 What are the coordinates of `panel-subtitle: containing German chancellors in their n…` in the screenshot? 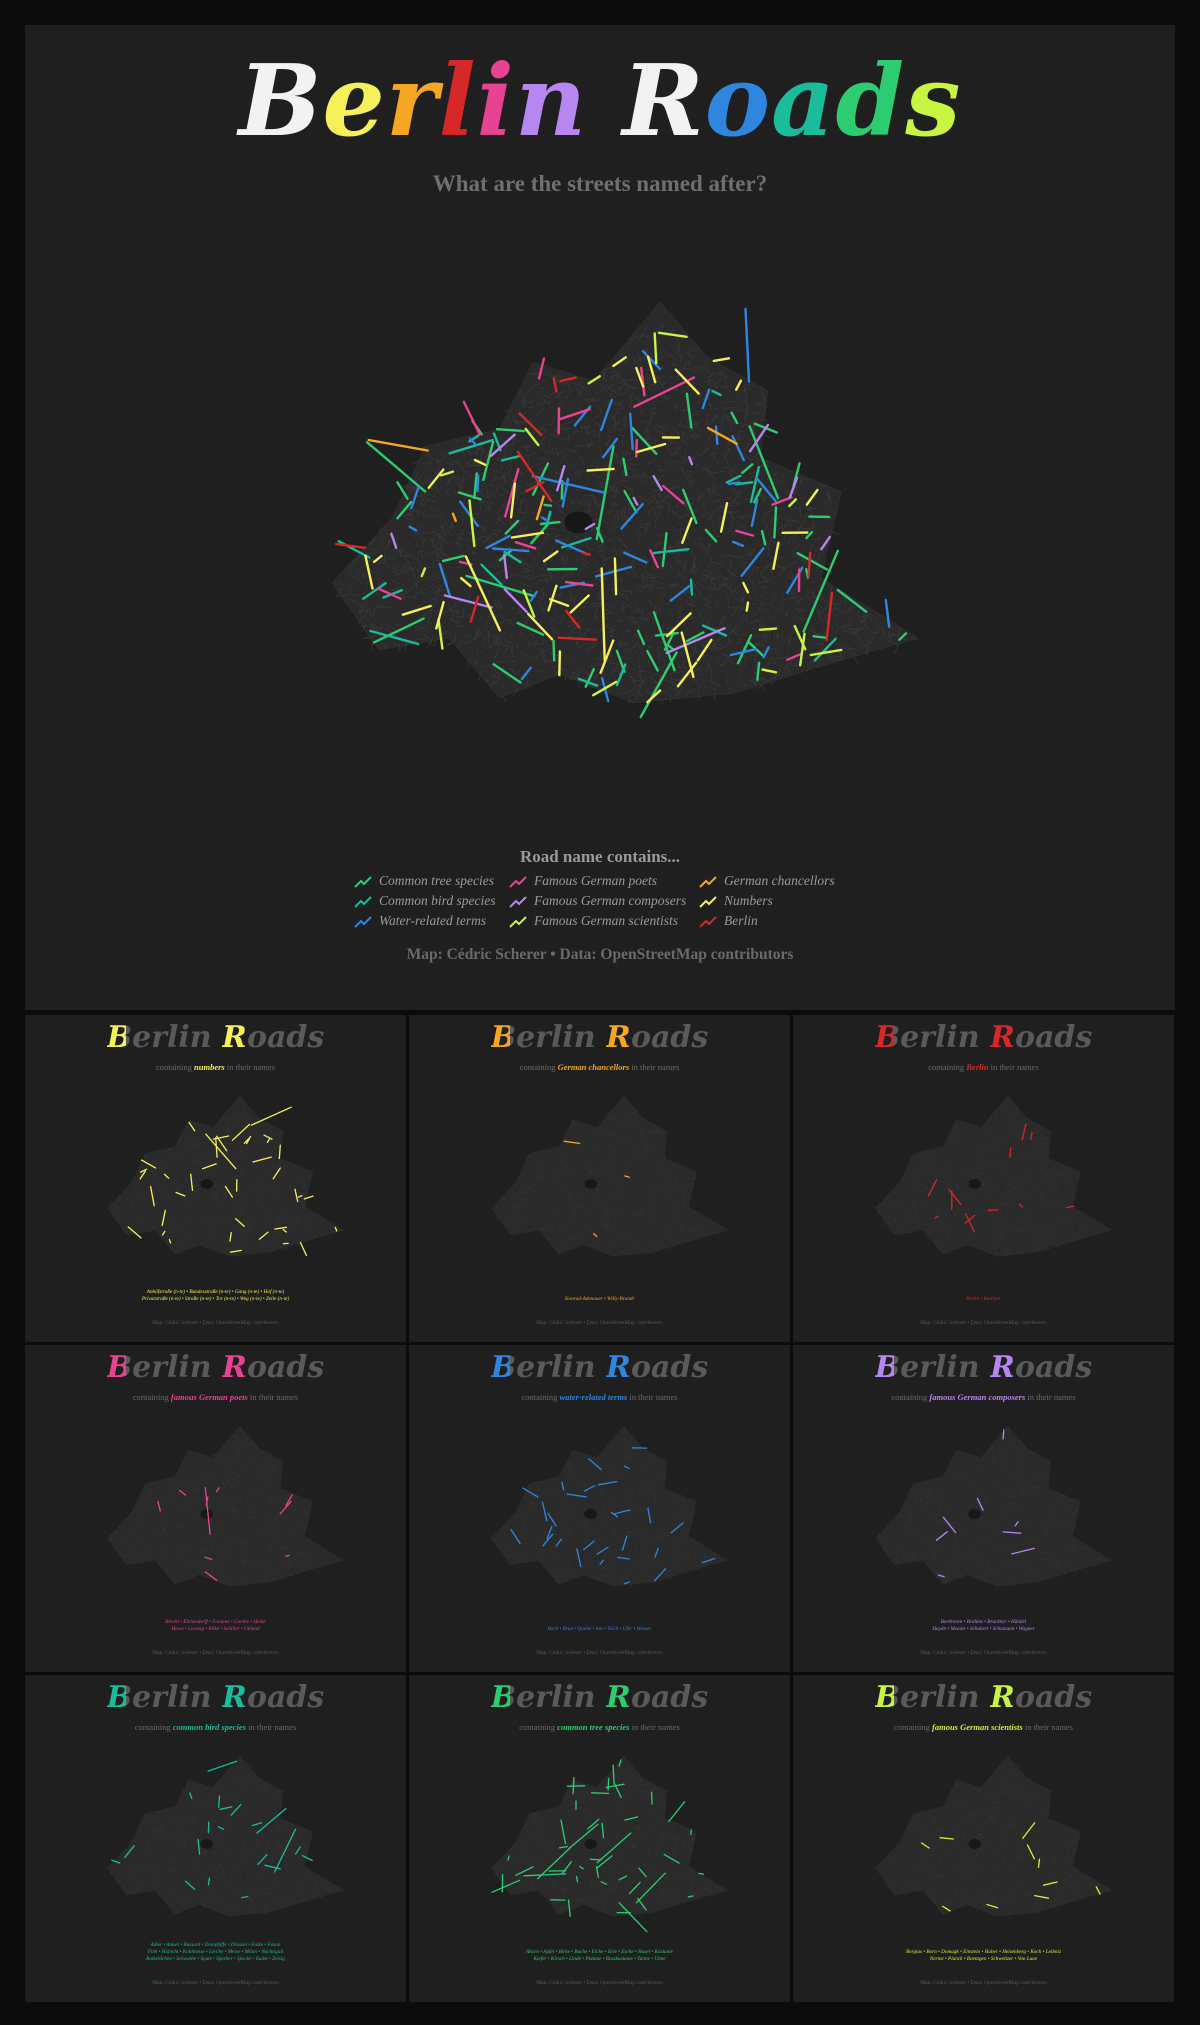 It's located at (599, 1067).